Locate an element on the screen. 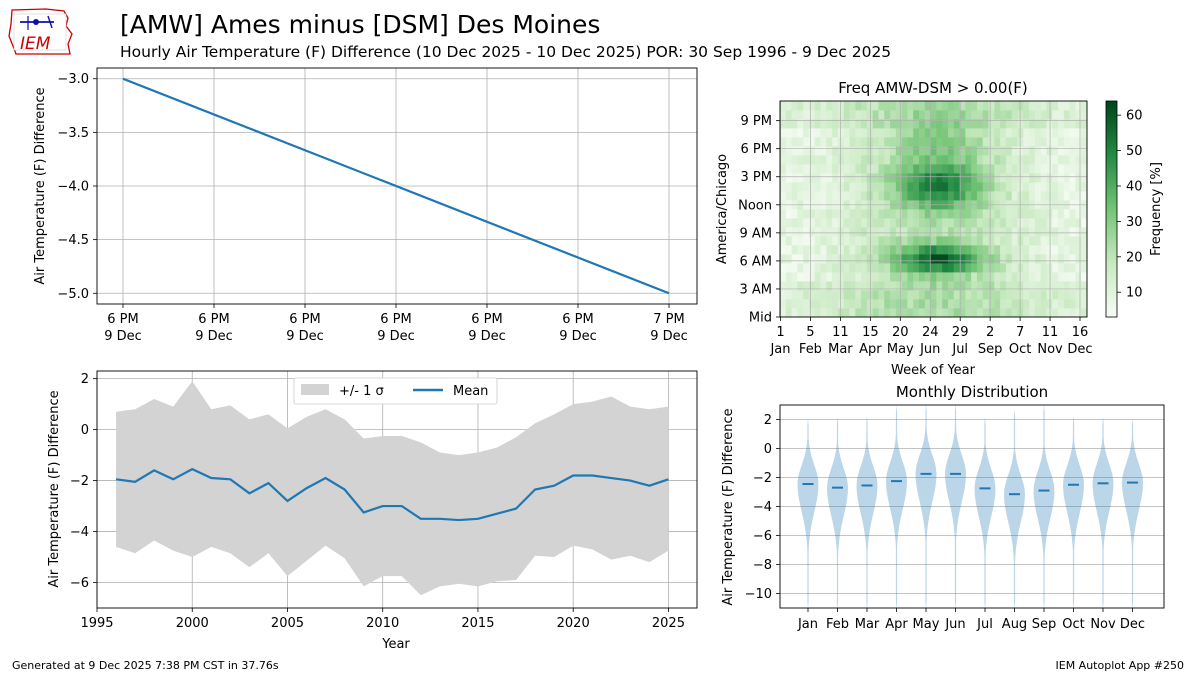 The image size is (1200, 675). logo-text: IEM is located at coordinates (35, 44).